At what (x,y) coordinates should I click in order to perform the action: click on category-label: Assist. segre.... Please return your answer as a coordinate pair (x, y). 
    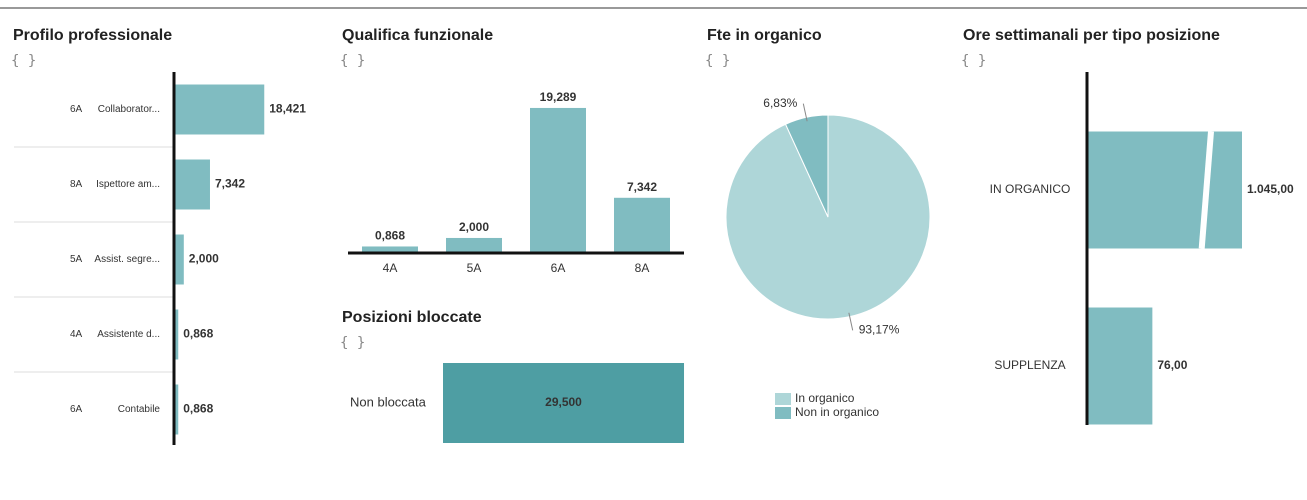
    Looking at the image, I should click on (127, 259).